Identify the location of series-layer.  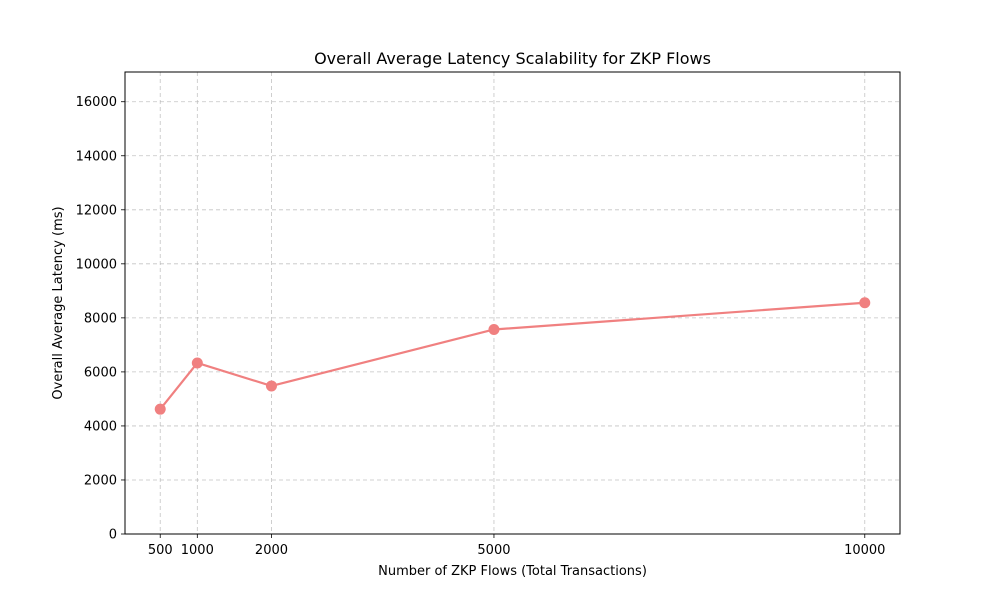
(512, 356).